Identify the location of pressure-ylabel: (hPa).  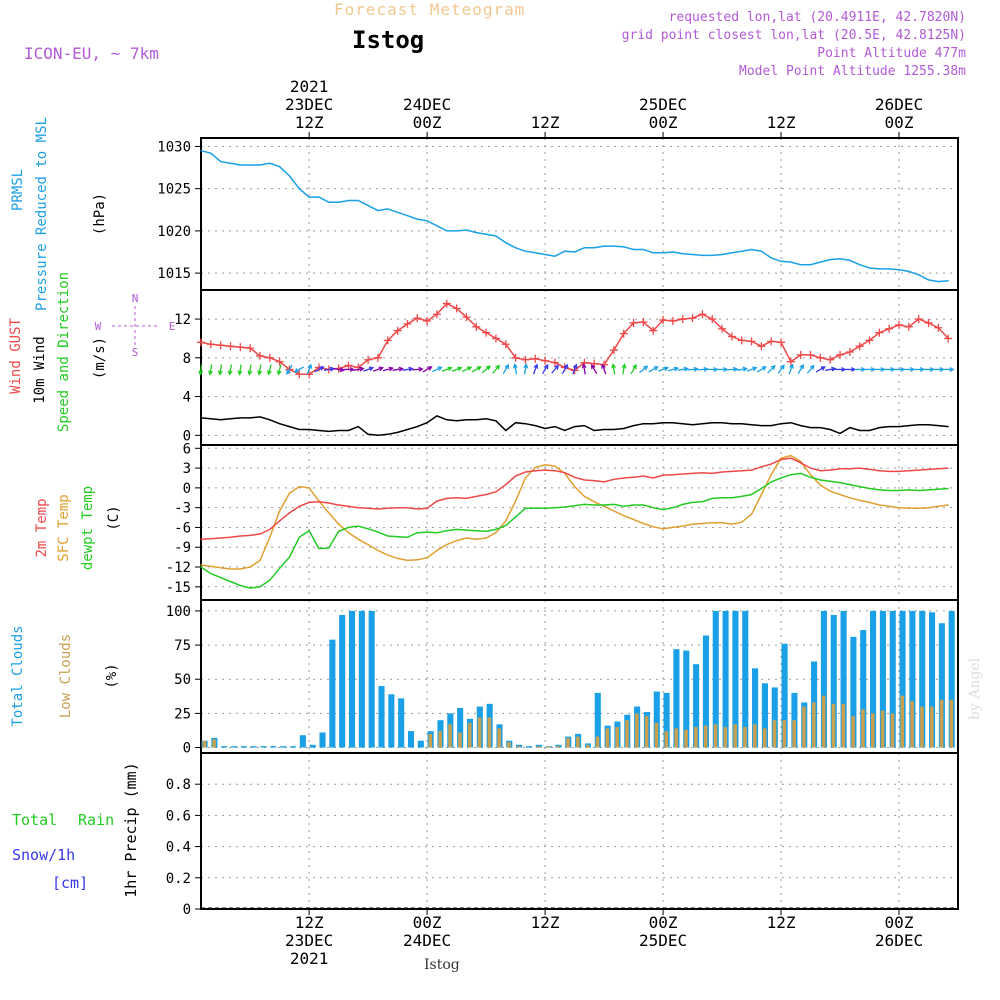
(100, 214).